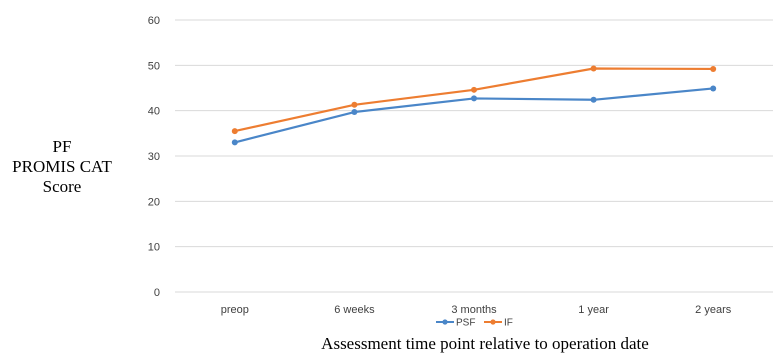 This screenshot has height=356, width=783. Describe the element at coordinates (154, 248) in the screenshot. I see `y-tick-10: 10` at that location.